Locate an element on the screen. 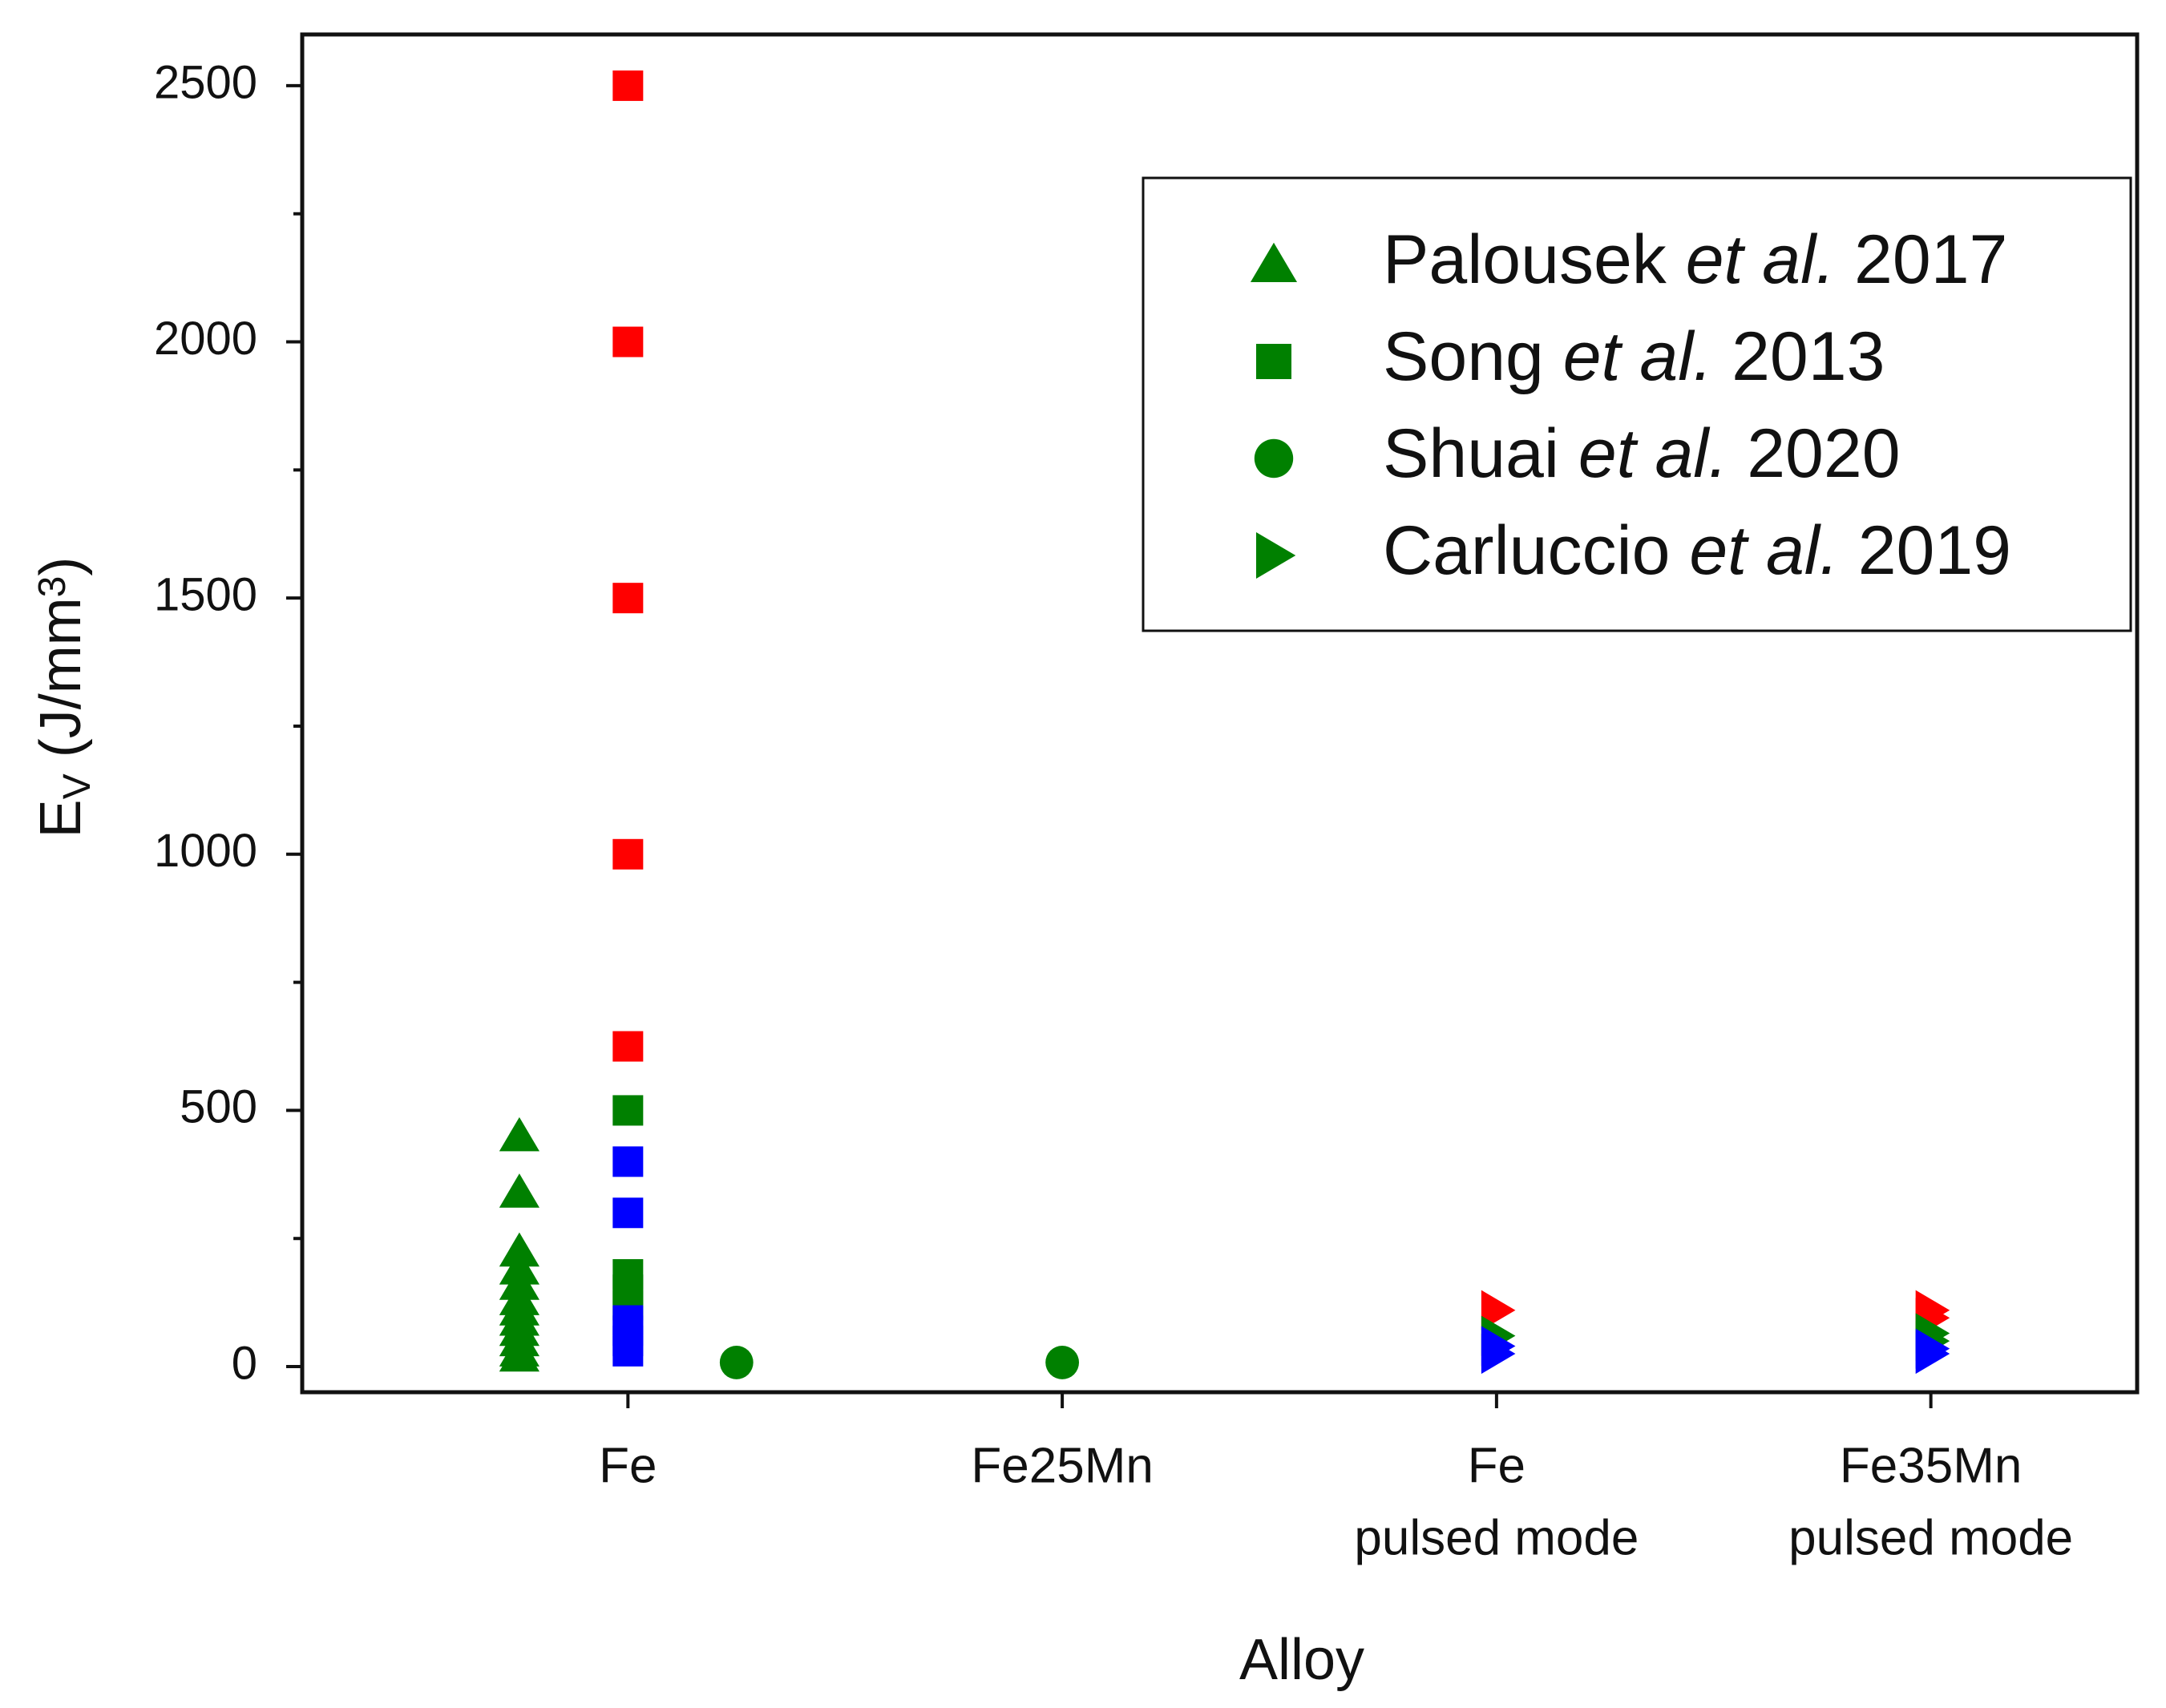 The image size is (2166, 1708). legend-label-part: Shuai is located at coordinates (1481, 453).